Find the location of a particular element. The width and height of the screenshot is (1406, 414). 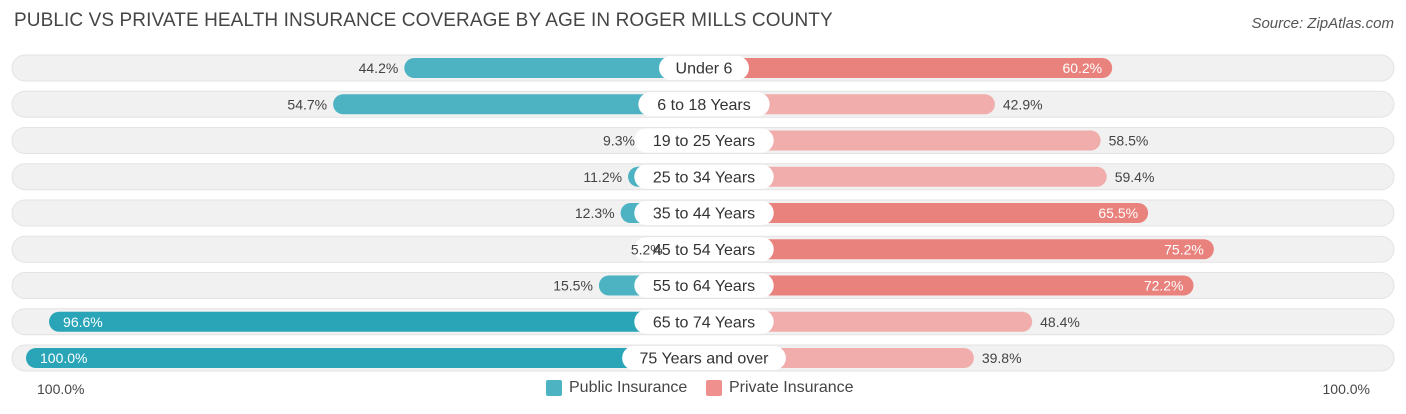

axis-label-left: 100.0% is located at coordinates (61, 389).